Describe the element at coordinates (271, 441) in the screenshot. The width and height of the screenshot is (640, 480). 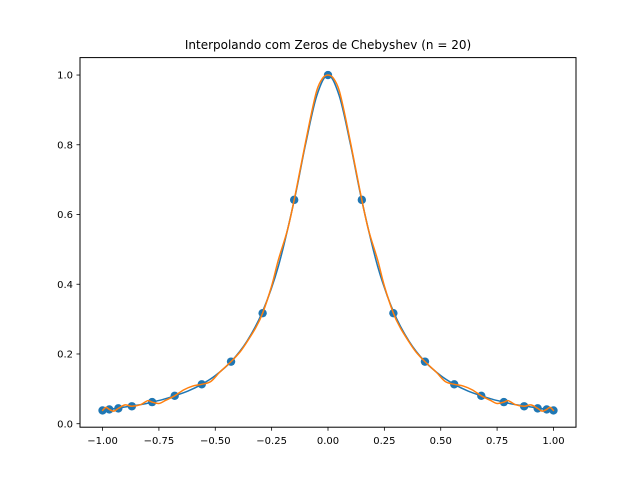
I see `x-tick-label: −0.25` at that location.